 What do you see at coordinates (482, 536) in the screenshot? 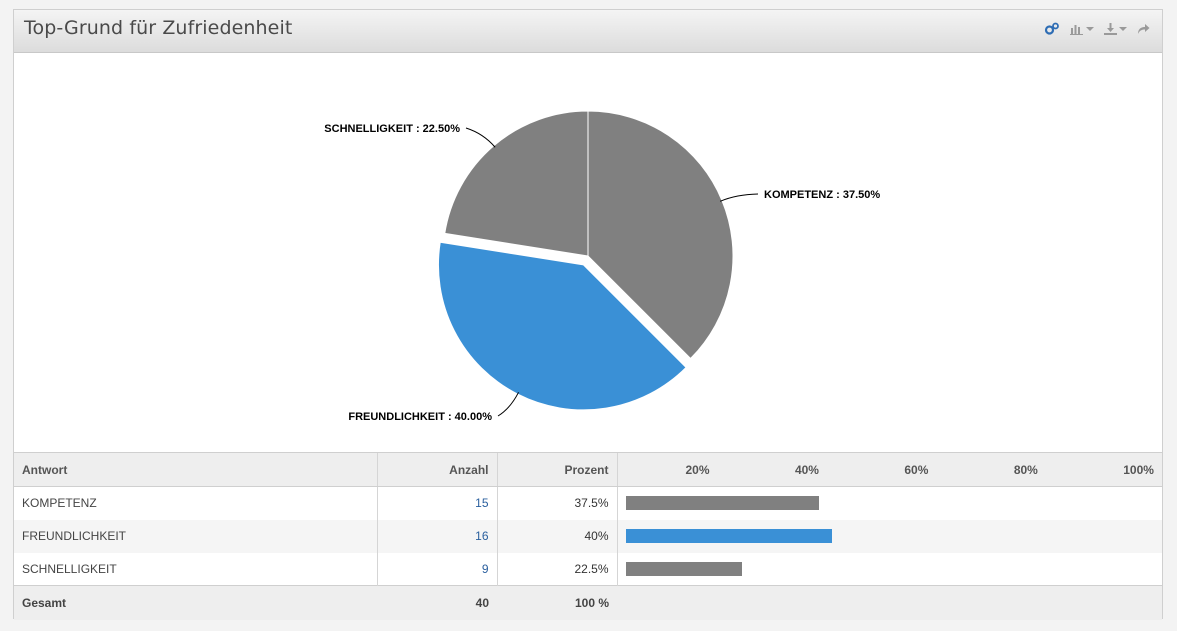
I see `row-count-link: 16` at bounding box center [482, 536].